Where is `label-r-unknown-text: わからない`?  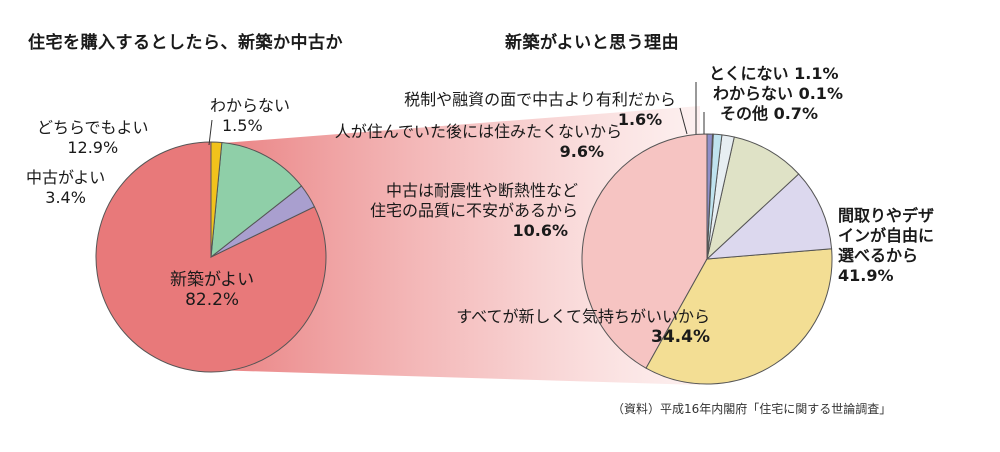
label-r-unknown-text: わからない is located at coordinates (753, 93).